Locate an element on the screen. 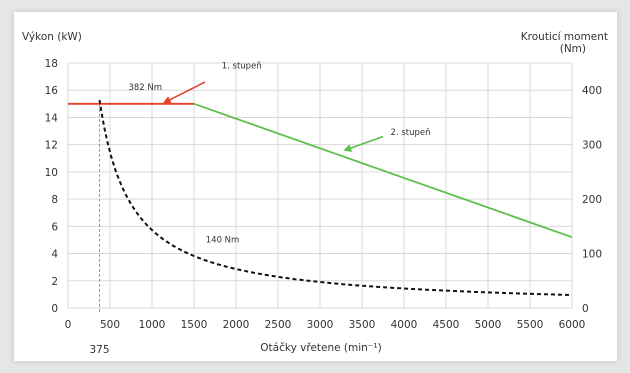 Image resolution: width=630 pixels, height=373 pixels. y-left-tick-label: 14 is located at coordinates (52, 118).